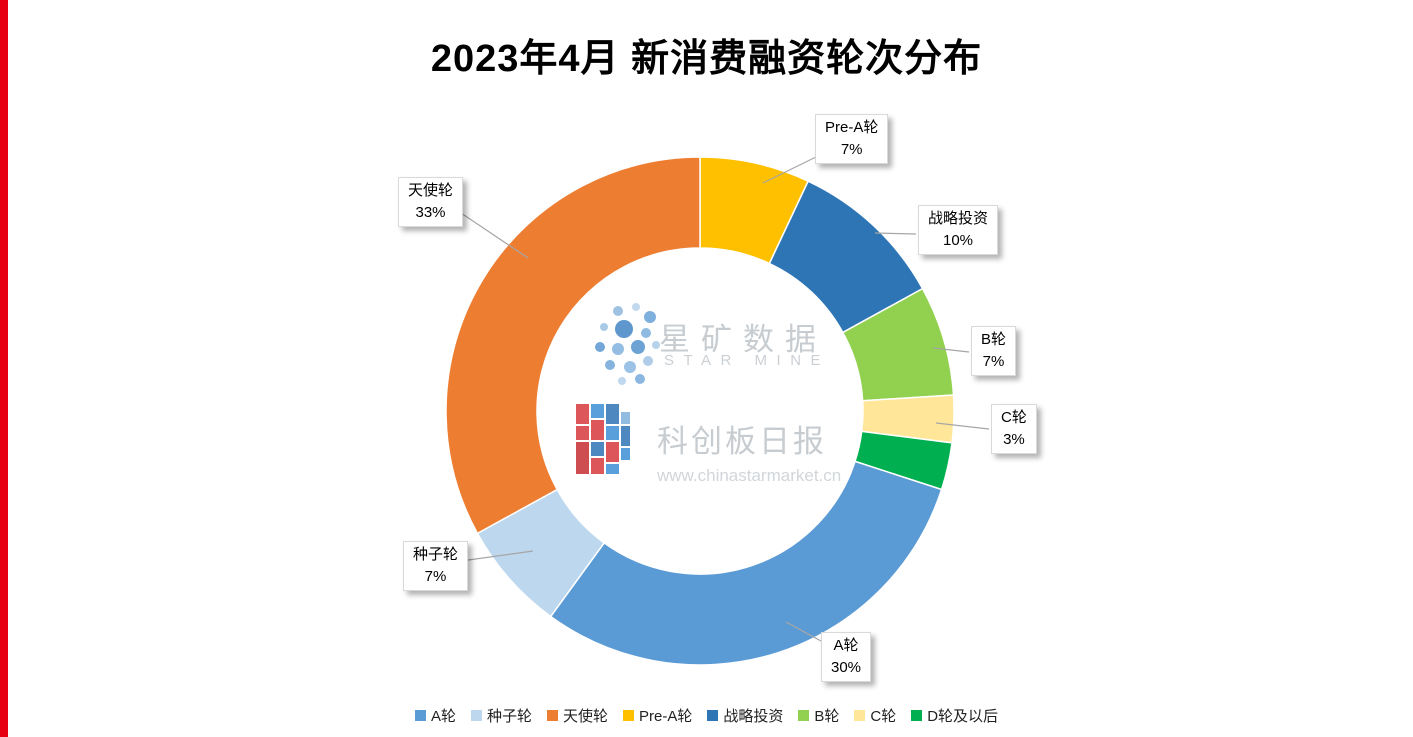  I want to click on legend-item-A轮: A轮, so click(435, 715).